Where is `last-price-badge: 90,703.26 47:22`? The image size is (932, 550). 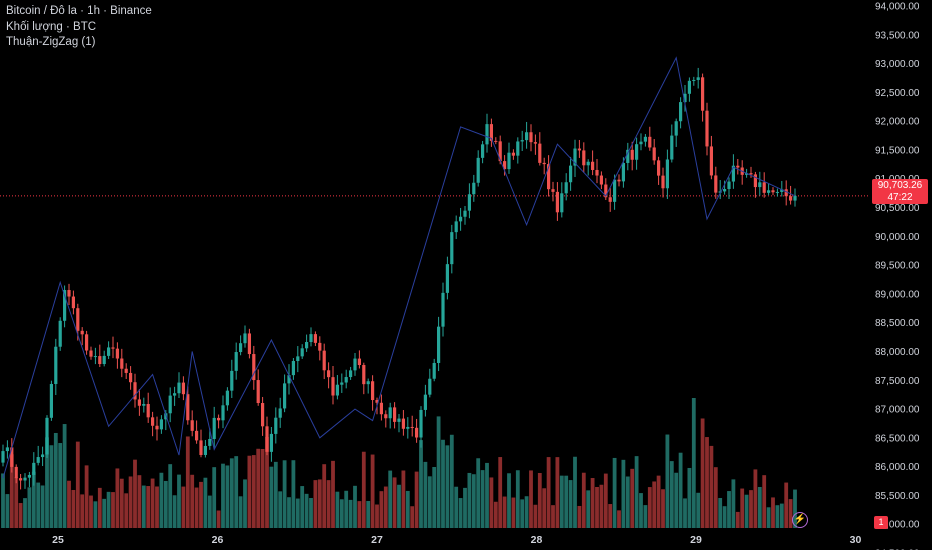
last-price-badge: 90,703.26 47:22 is located at coordinates (900, 191).